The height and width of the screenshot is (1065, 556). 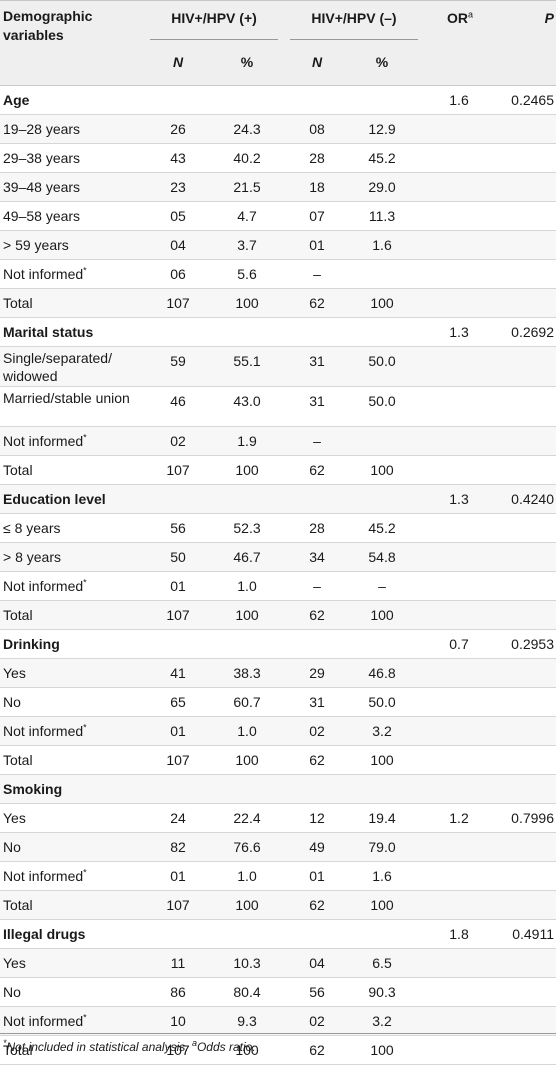 What do you see at coordinates (457, 18) in the screenshot?
I see `header-or-text: OR` at bounding box center [457, 18].